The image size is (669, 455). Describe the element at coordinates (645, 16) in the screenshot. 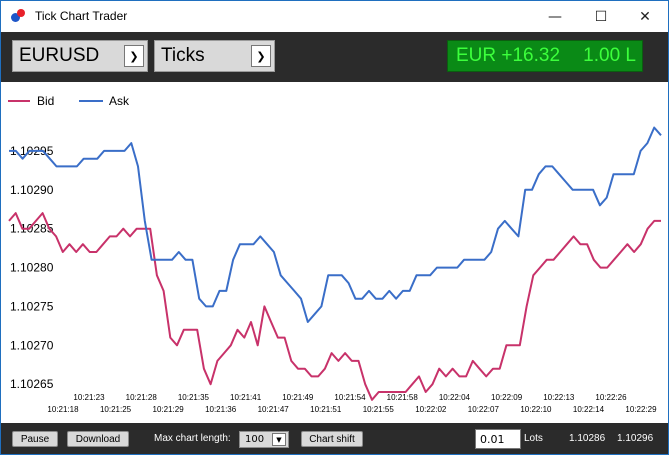

I see `close-icon: ✕` at that location.